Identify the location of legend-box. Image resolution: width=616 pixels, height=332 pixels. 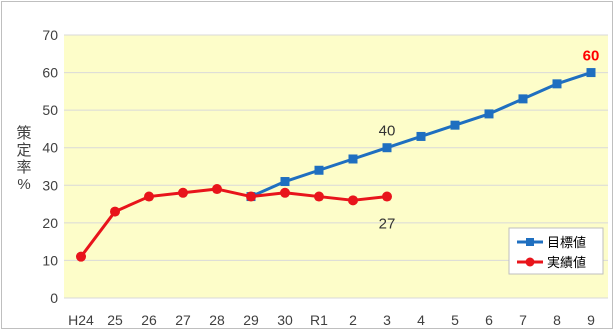
(556, 251).